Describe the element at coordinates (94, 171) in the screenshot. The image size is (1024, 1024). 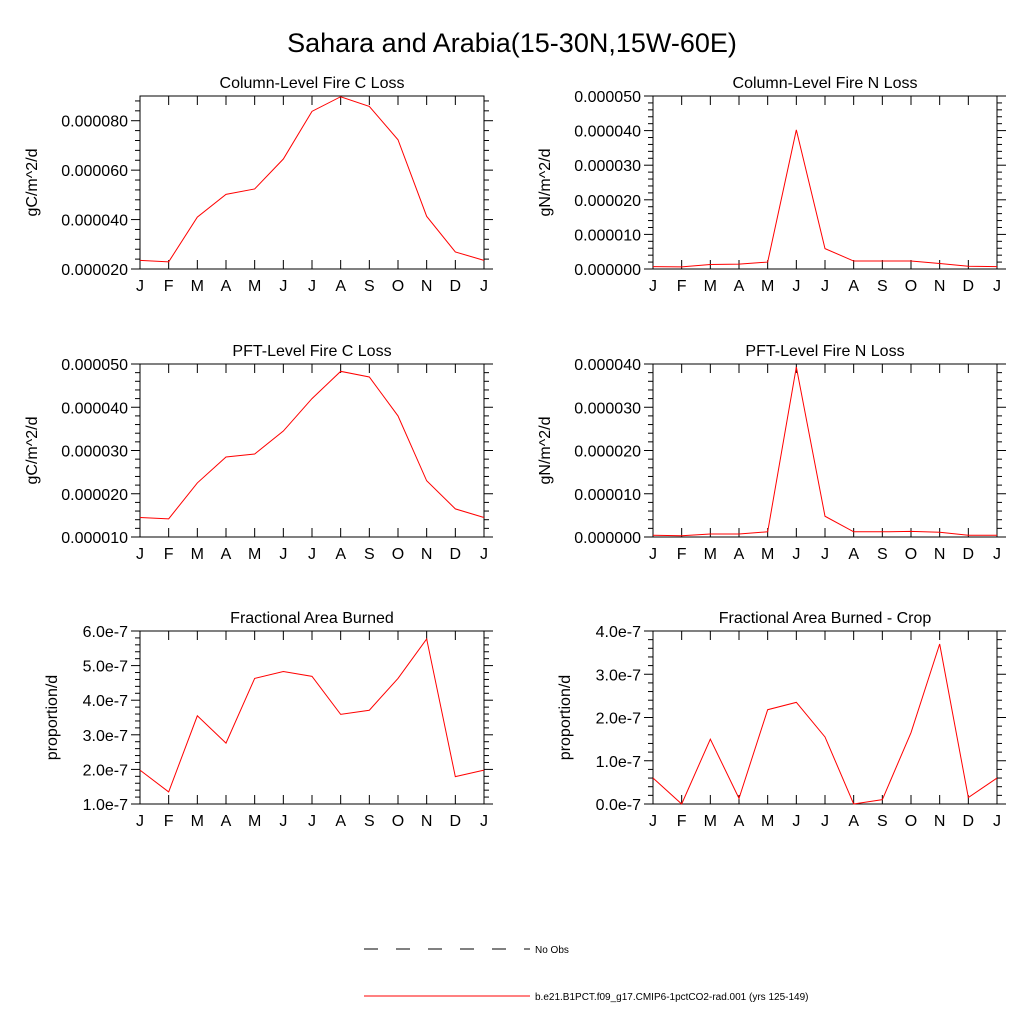
I see `y-tick-label: 0.000060` at that location.